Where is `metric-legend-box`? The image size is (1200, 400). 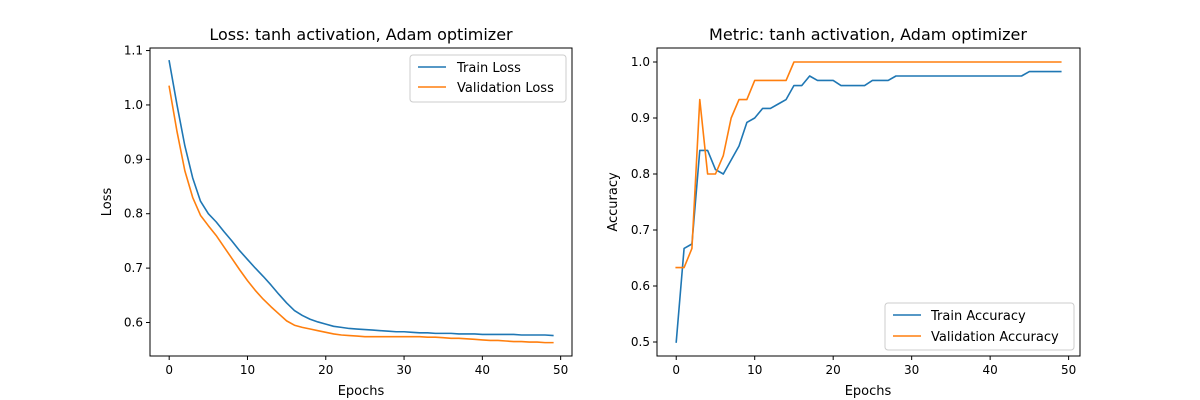 metric-legend-box is located at coordinates (979, 326).